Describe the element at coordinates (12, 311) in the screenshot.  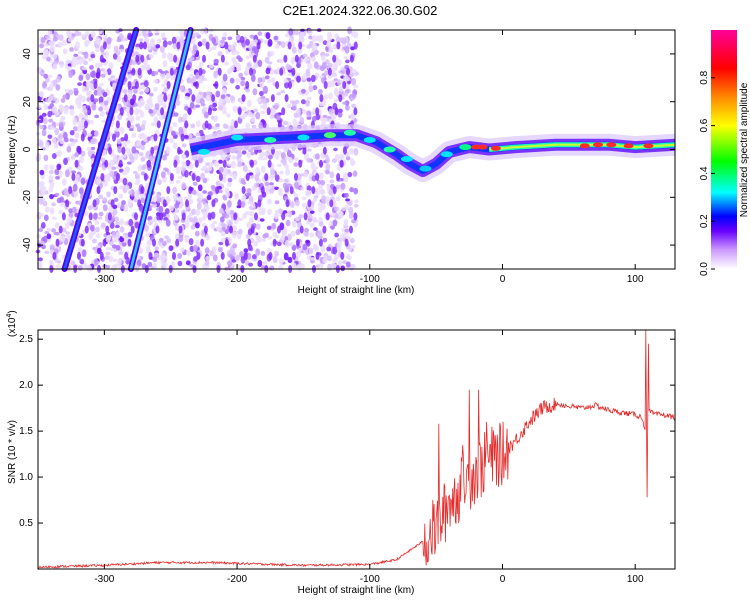
I see `snr-multiplier-close: )` at that location.